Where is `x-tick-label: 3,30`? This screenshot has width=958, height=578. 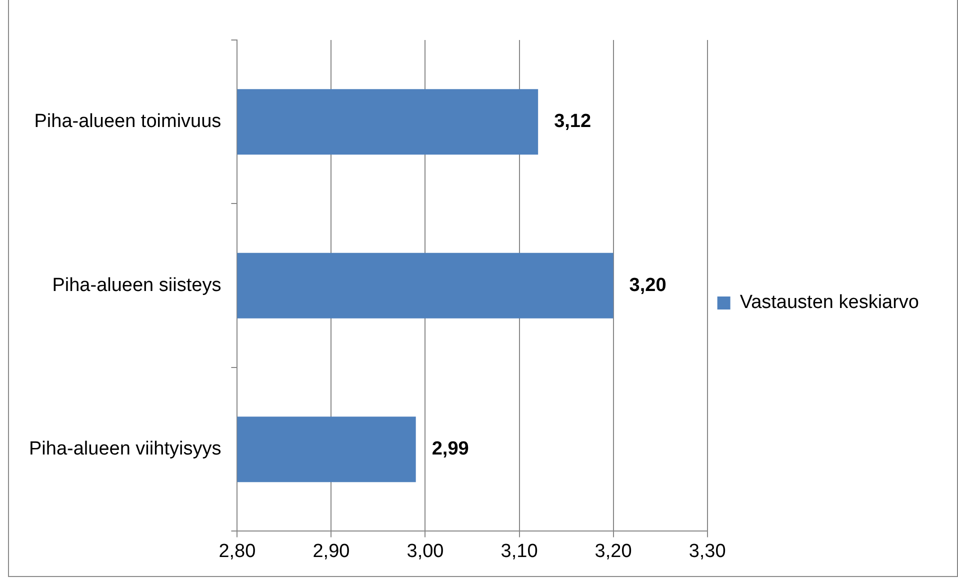
x-tick-label: 3,30 is located at coordinates (707, 551).